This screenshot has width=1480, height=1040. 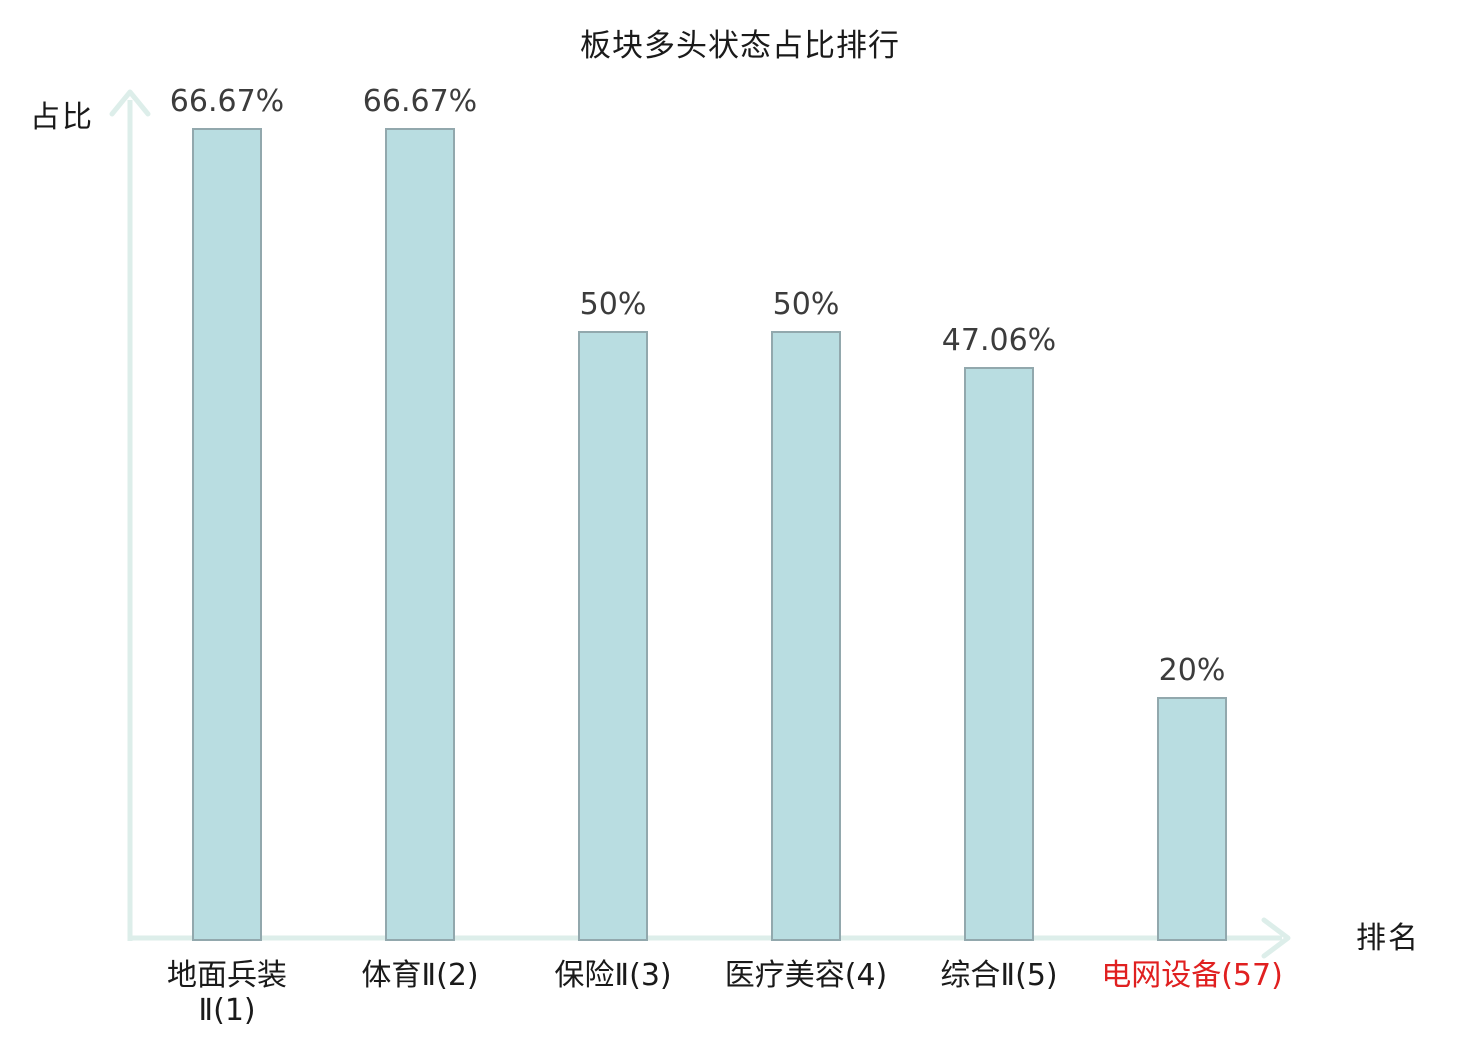 I want to click on x-axis-arrow-icon, so click(x=1276, y=938).